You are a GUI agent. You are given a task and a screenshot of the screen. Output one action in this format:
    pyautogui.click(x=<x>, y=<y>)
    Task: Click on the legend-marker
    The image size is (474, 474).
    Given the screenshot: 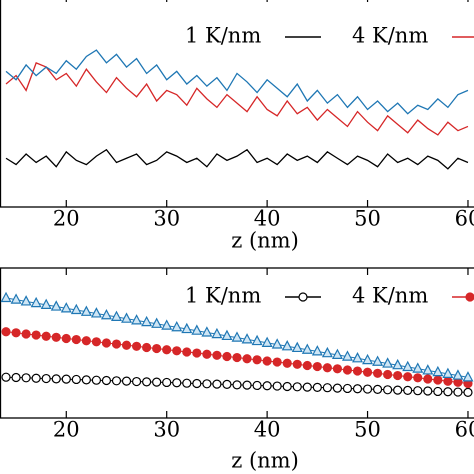 What is the action you would take?
    pyautogui.click(x=303, y=297)
    